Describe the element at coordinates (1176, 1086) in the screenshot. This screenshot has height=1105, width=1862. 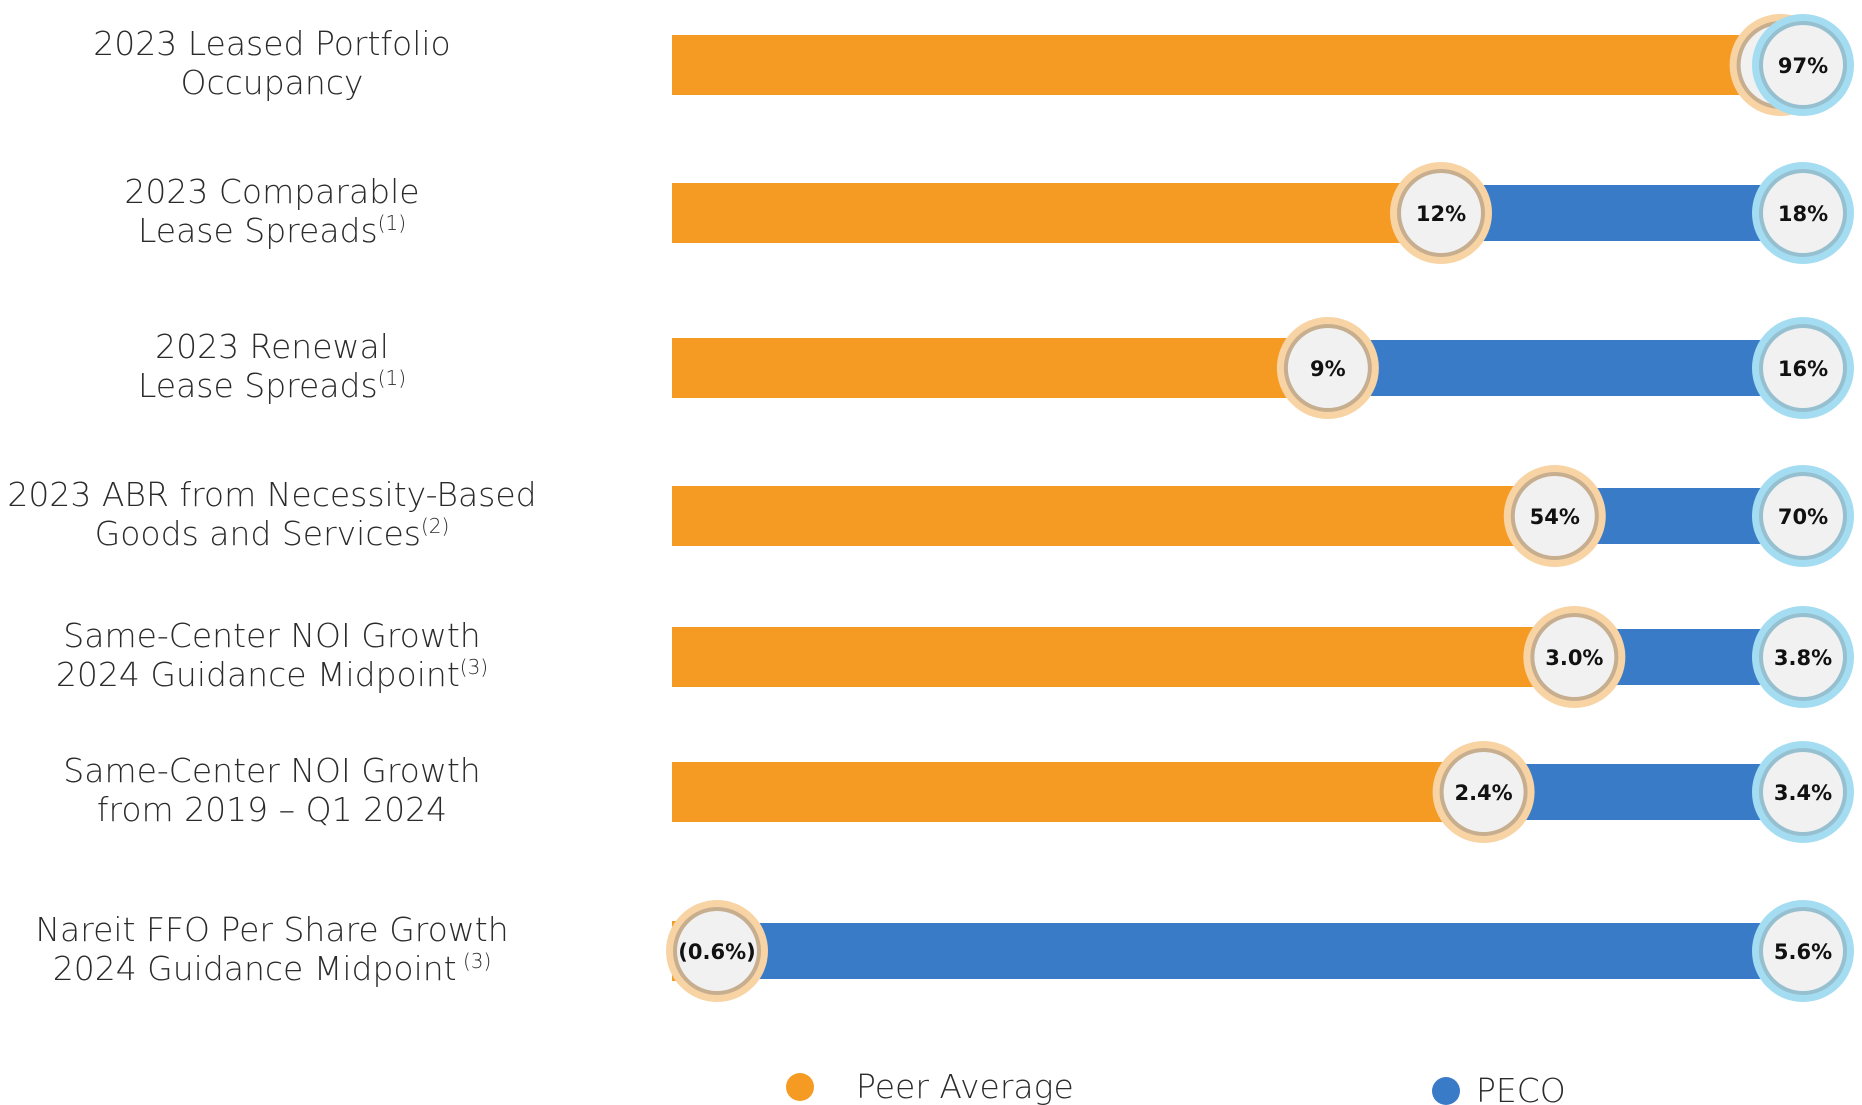
I see `chart-legend: Peer Average PECO` at that location.